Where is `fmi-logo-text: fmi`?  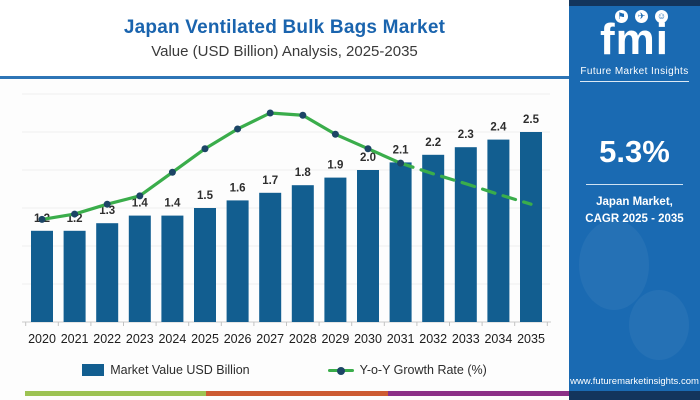
fmi-logo-text: fmi is located at coordinates (634, 39).